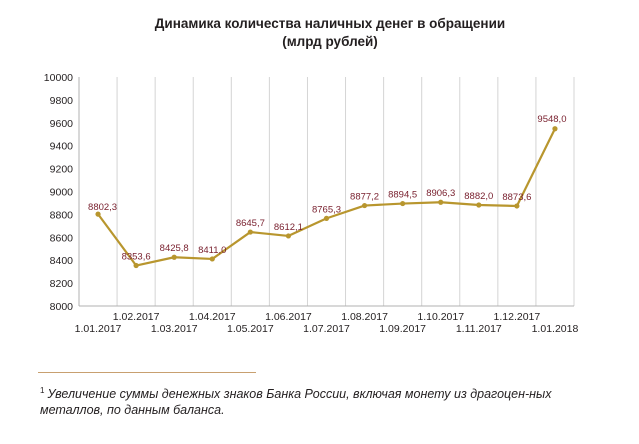 The height and width of the screenshot is (444, 639). I want to click on footnote-marker: 1, so click(42, 390).